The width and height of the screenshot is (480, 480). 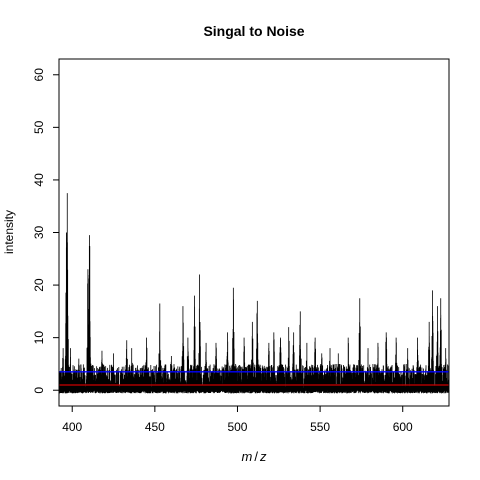 I want to click on y-axis: 0 10 20 30 40 50 60, so click(x=45, y=231).